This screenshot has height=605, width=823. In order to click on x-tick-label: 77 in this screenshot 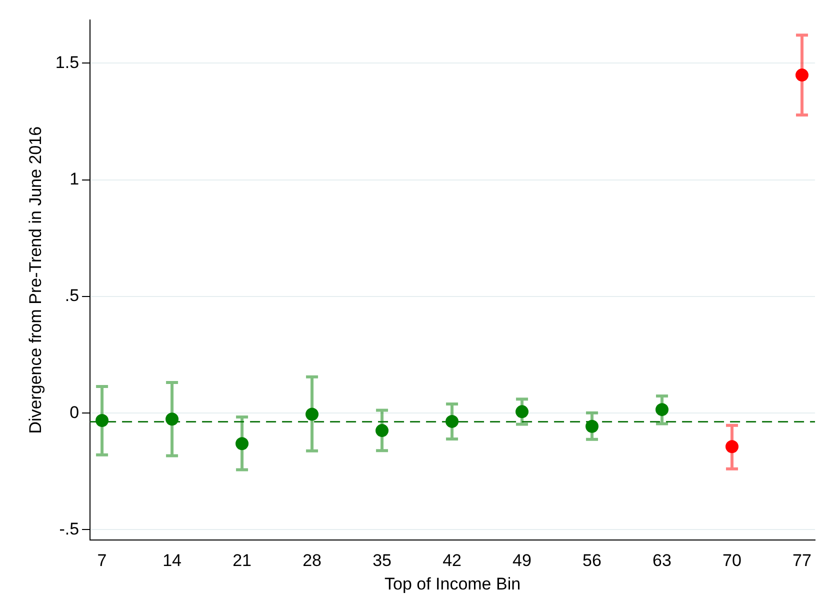, I will do `click(802, 560)`.